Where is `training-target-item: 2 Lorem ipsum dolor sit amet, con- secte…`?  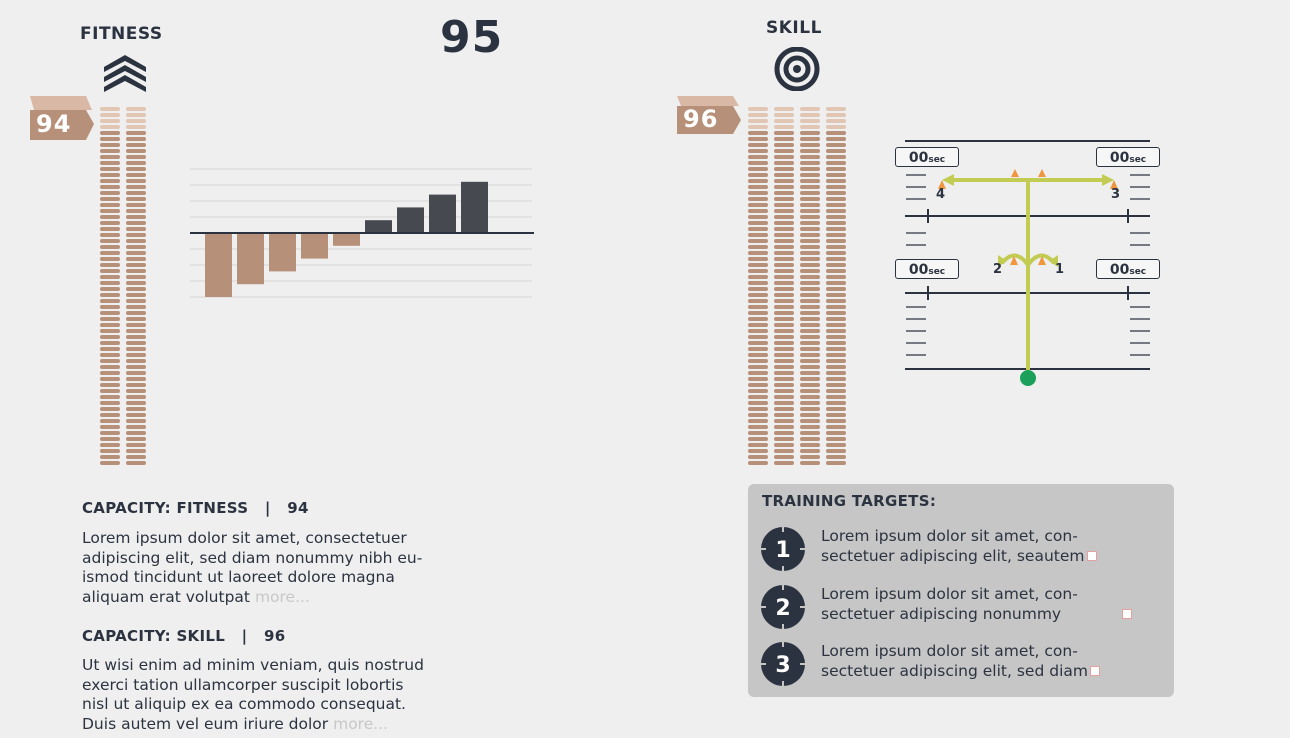 training-target-item: 2 Lorem ipsum dolor sit amet, con- secte… is located at coordinates (962, 608).